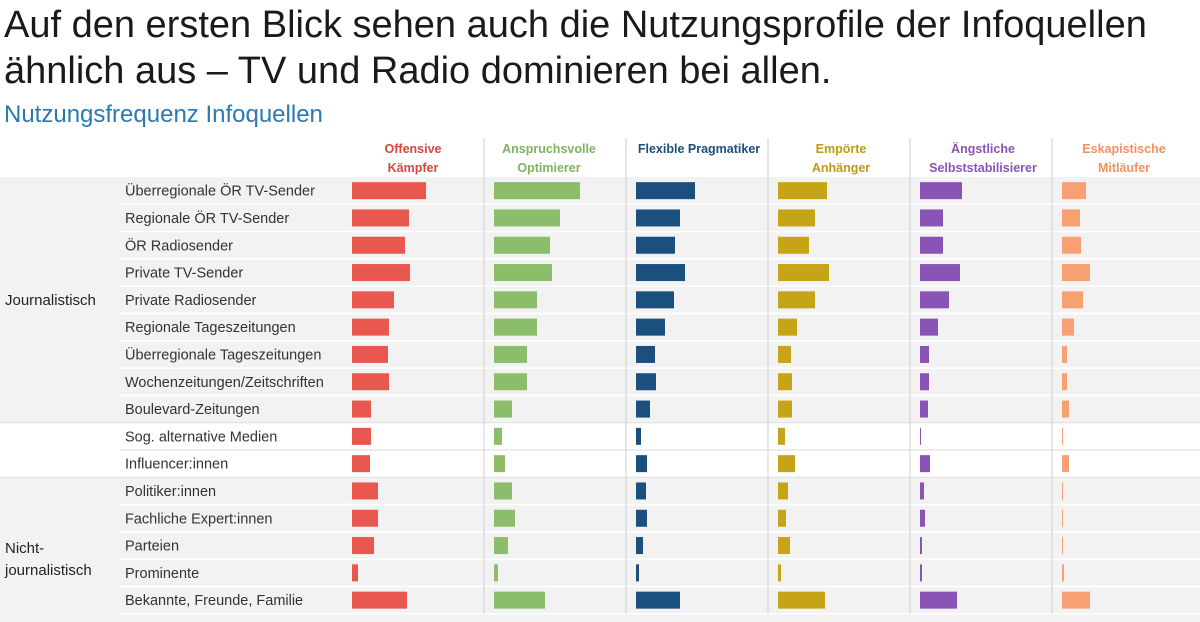 This screenshot has height=622, width=1200. What do you see at coordinates (787, 327) in the screenshot?
I see `bar-emp-rte-anh-nger-regionale-tageszeitungen` at bounding box center [787, 327].